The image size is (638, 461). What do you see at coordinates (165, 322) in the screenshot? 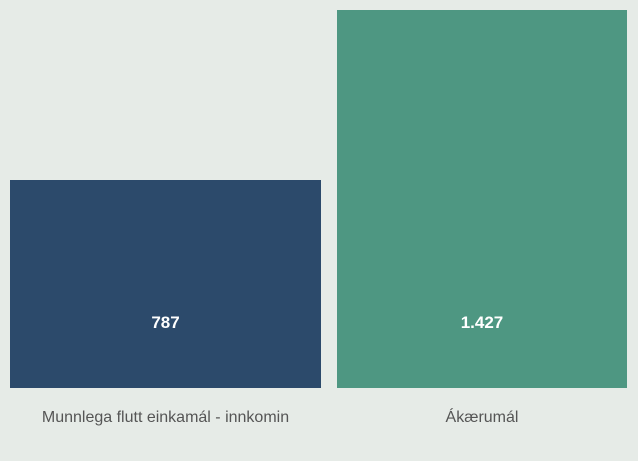
I see `value-label: 787` at bounding box center [165, 322].